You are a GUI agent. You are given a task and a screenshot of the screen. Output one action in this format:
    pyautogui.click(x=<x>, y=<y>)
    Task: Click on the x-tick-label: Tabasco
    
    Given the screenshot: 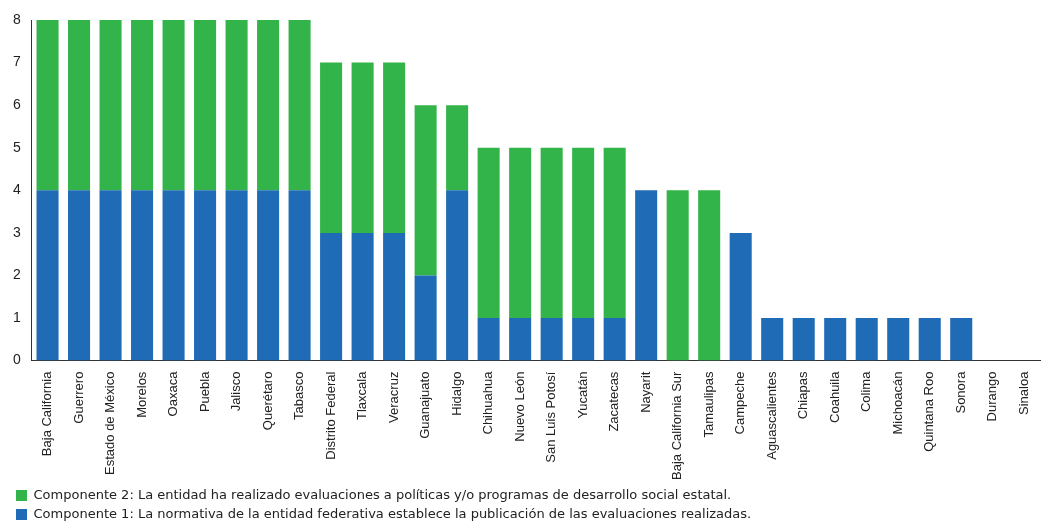 What is the action you would take?
    pyautogui.click(x=299, y=396)
    